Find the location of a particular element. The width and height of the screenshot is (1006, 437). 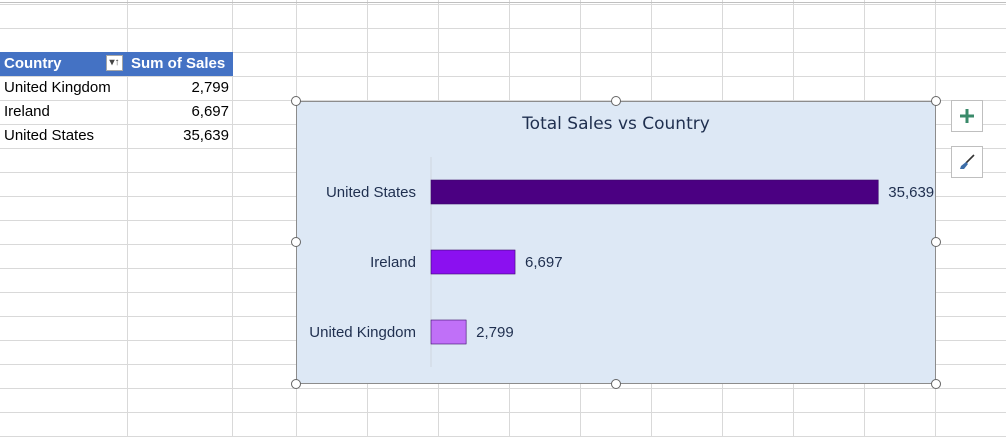

pivot-header-sales: Sum of Sales is located at coordinates (178, 63).